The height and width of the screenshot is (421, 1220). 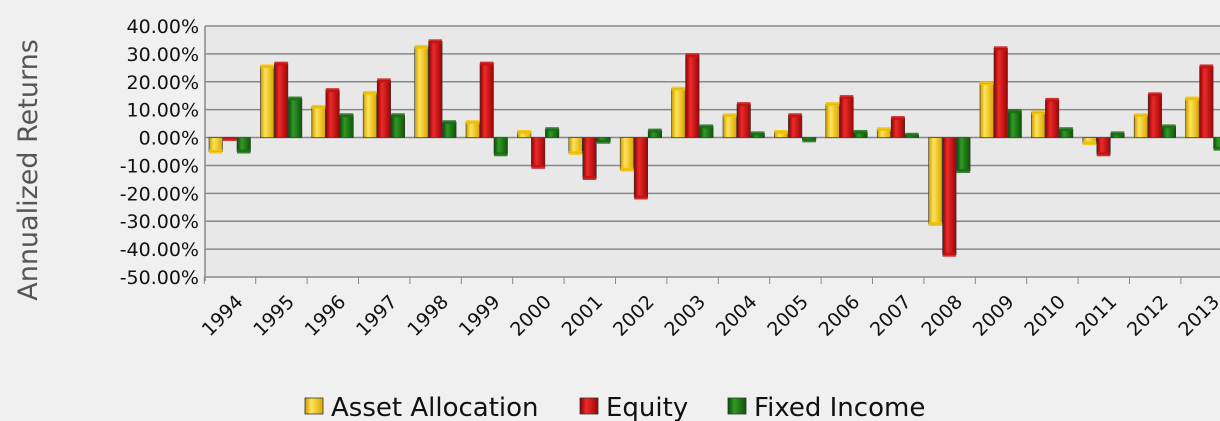 I want to click on bar-equity-2007, so click(x=898, y=127).